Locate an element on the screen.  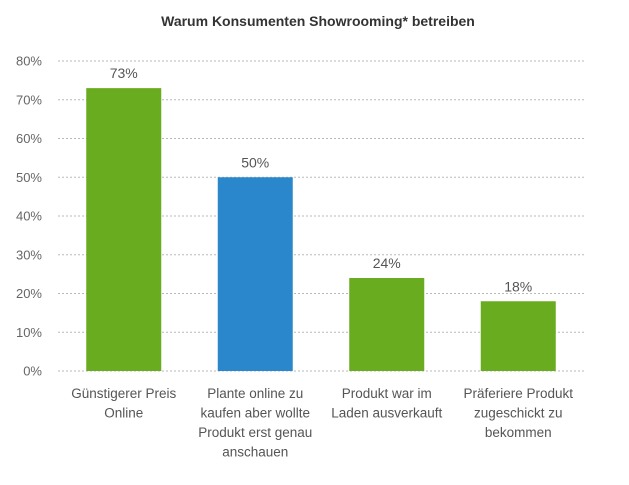
y-tick-label: 10% is located at coordinates (29, 332).